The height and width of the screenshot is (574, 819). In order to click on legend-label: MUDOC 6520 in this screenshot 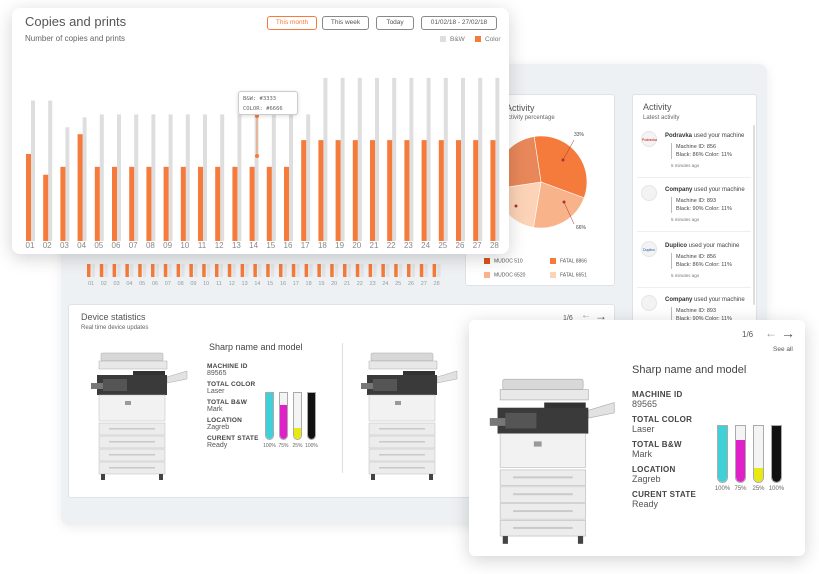, I will do `click(510, 275)`.